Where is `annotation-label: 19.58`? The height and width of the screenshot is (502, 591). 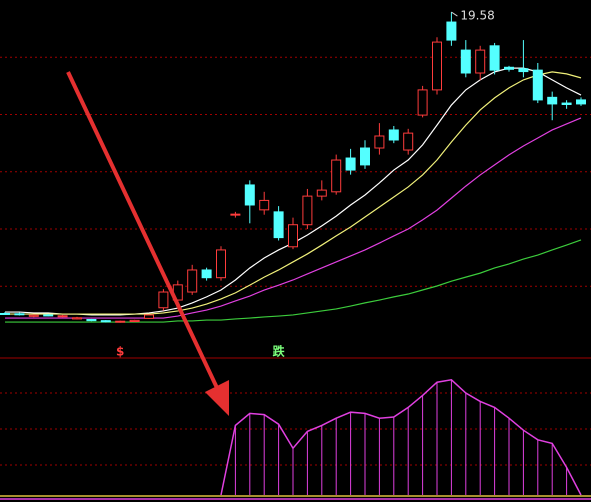 annotation-label: 19.58 is located at coordinates (477, 16).